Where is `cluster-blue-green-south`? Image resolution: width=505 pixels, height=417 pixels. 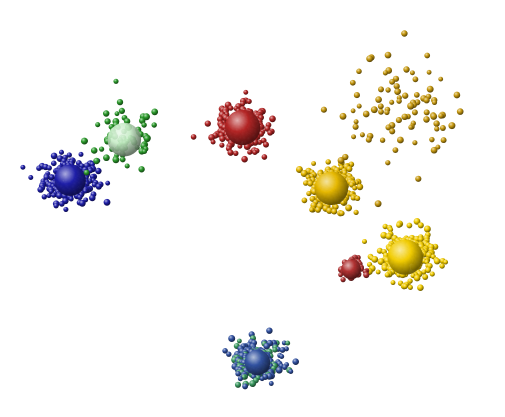
cluster-blue-green-south is located at coordinates (261, 358).